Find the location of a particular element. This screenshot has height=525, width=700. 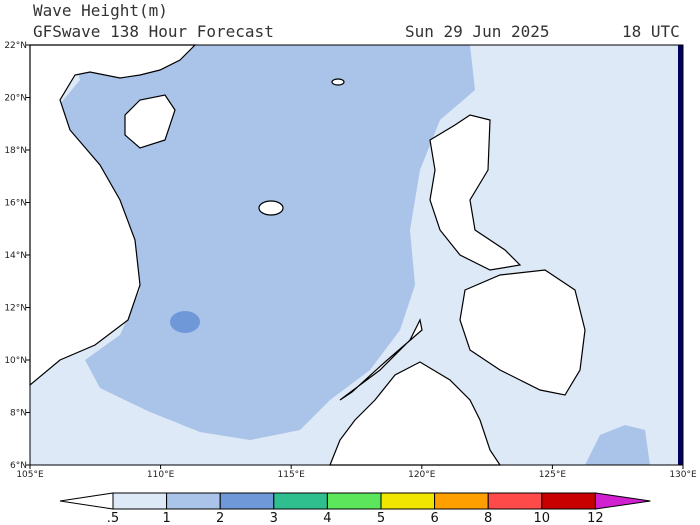

colorbar-label: 6 is located at coordinates (434, 518).